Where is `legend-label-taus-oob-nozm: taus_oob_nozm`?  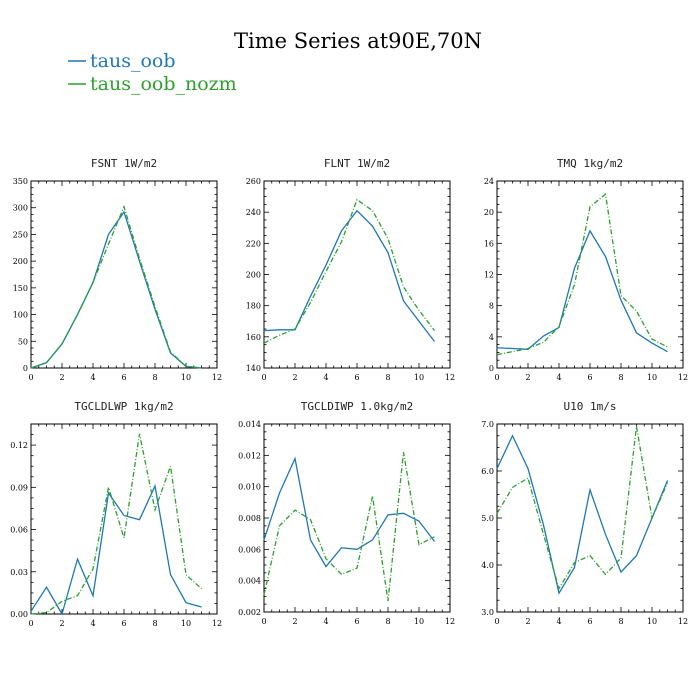
legend-label-taus-oob-nozm: taus_oob_nozm is located at coordinates (163, 84).